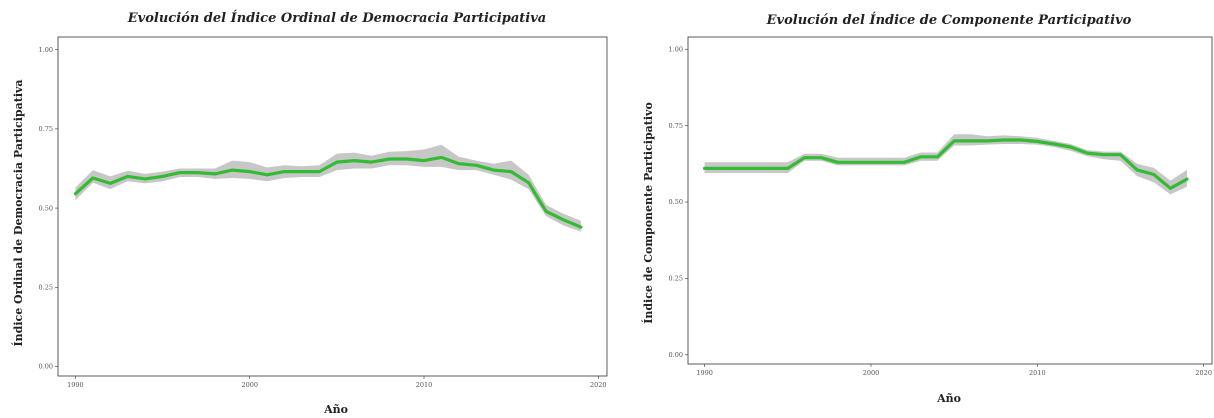 Image resolution: width=1214 pixels, height=418 pixels. I want to click on chart-left-y-tick-label: 0.00, so click(46, 367).